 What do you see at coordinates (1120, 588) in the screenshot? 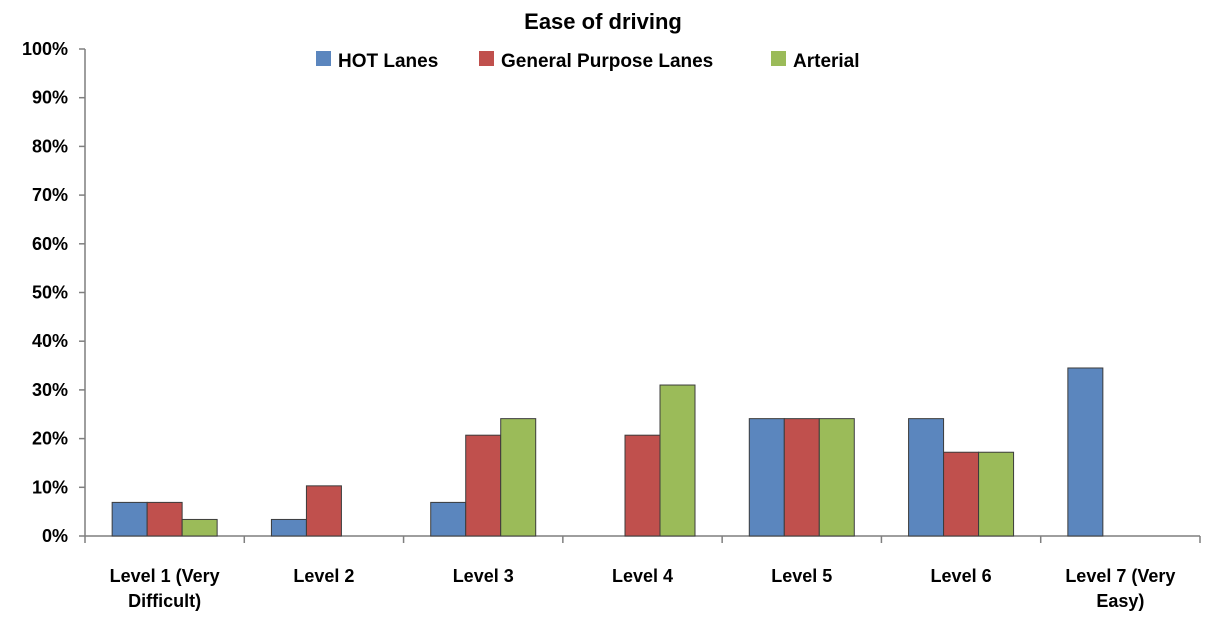
I see `x-tick-label: Level 7 (Very Easy)` at bounding box center [1120, 588].